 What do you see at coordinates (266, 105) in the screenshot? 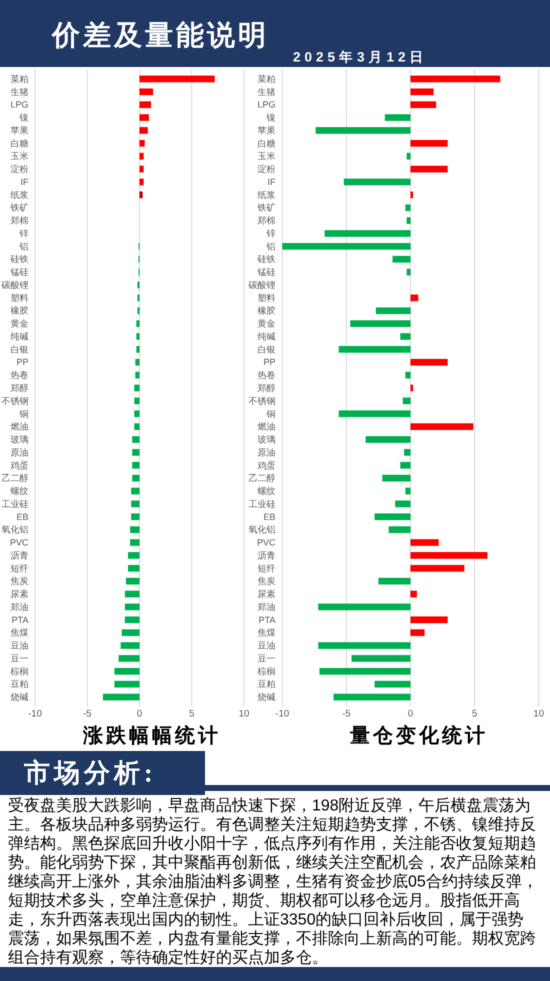
I see `y-tick-label: LPG` at bounding box center [266, 105].